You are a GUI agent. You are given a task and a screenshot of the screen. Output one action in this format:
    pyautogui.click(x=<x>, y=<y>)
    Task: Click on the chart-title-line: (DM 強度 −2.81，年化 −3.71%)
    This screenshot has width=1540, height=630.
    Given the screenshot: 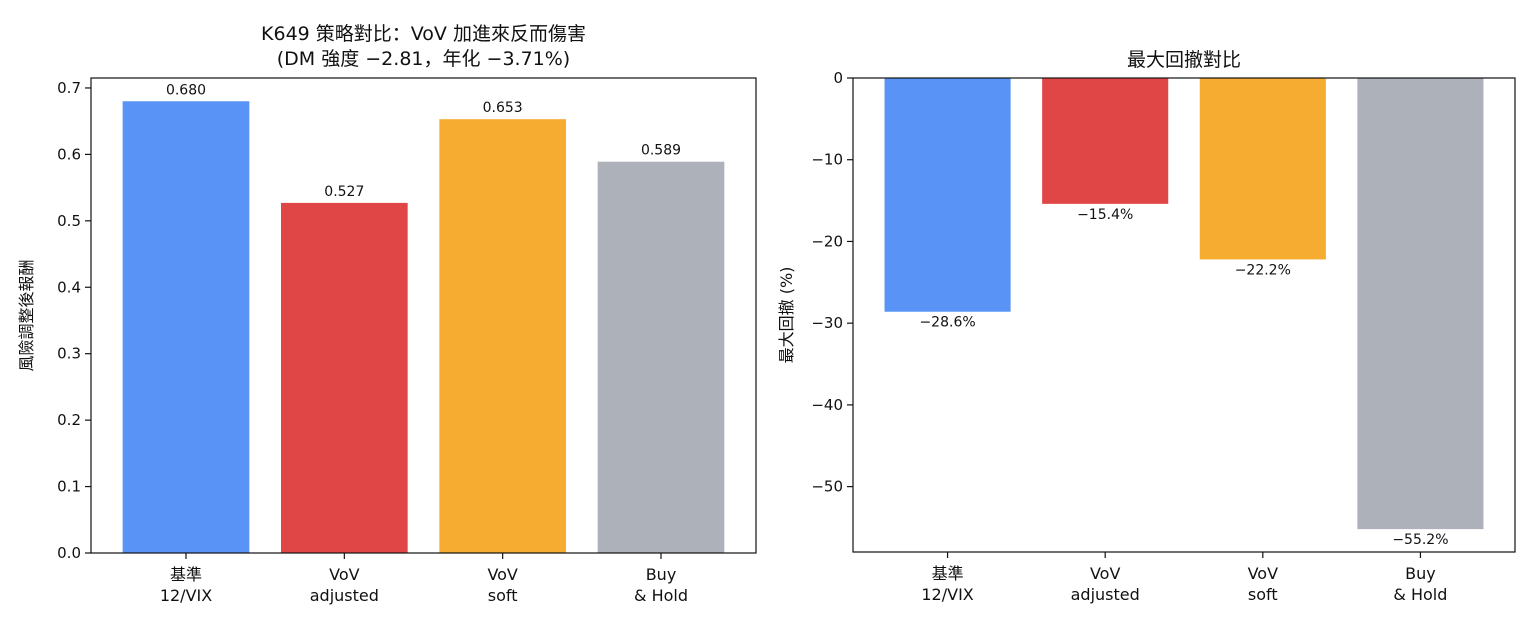 What is the action you would take?
    pyautogui.click(x=423, y=59)
    